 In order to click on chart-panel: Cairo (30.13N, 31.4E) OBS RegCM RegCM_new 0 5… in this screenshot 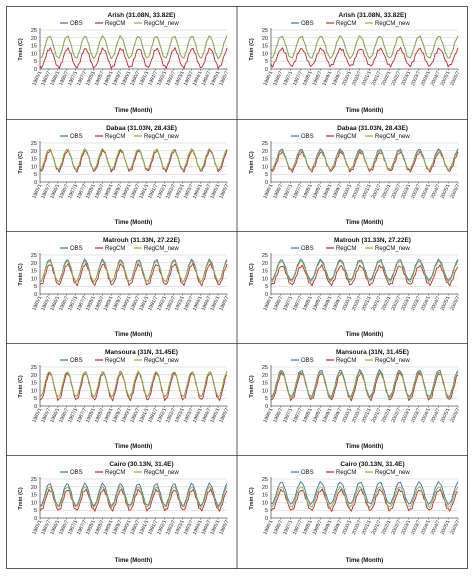, I will do `click(355, 512)`.